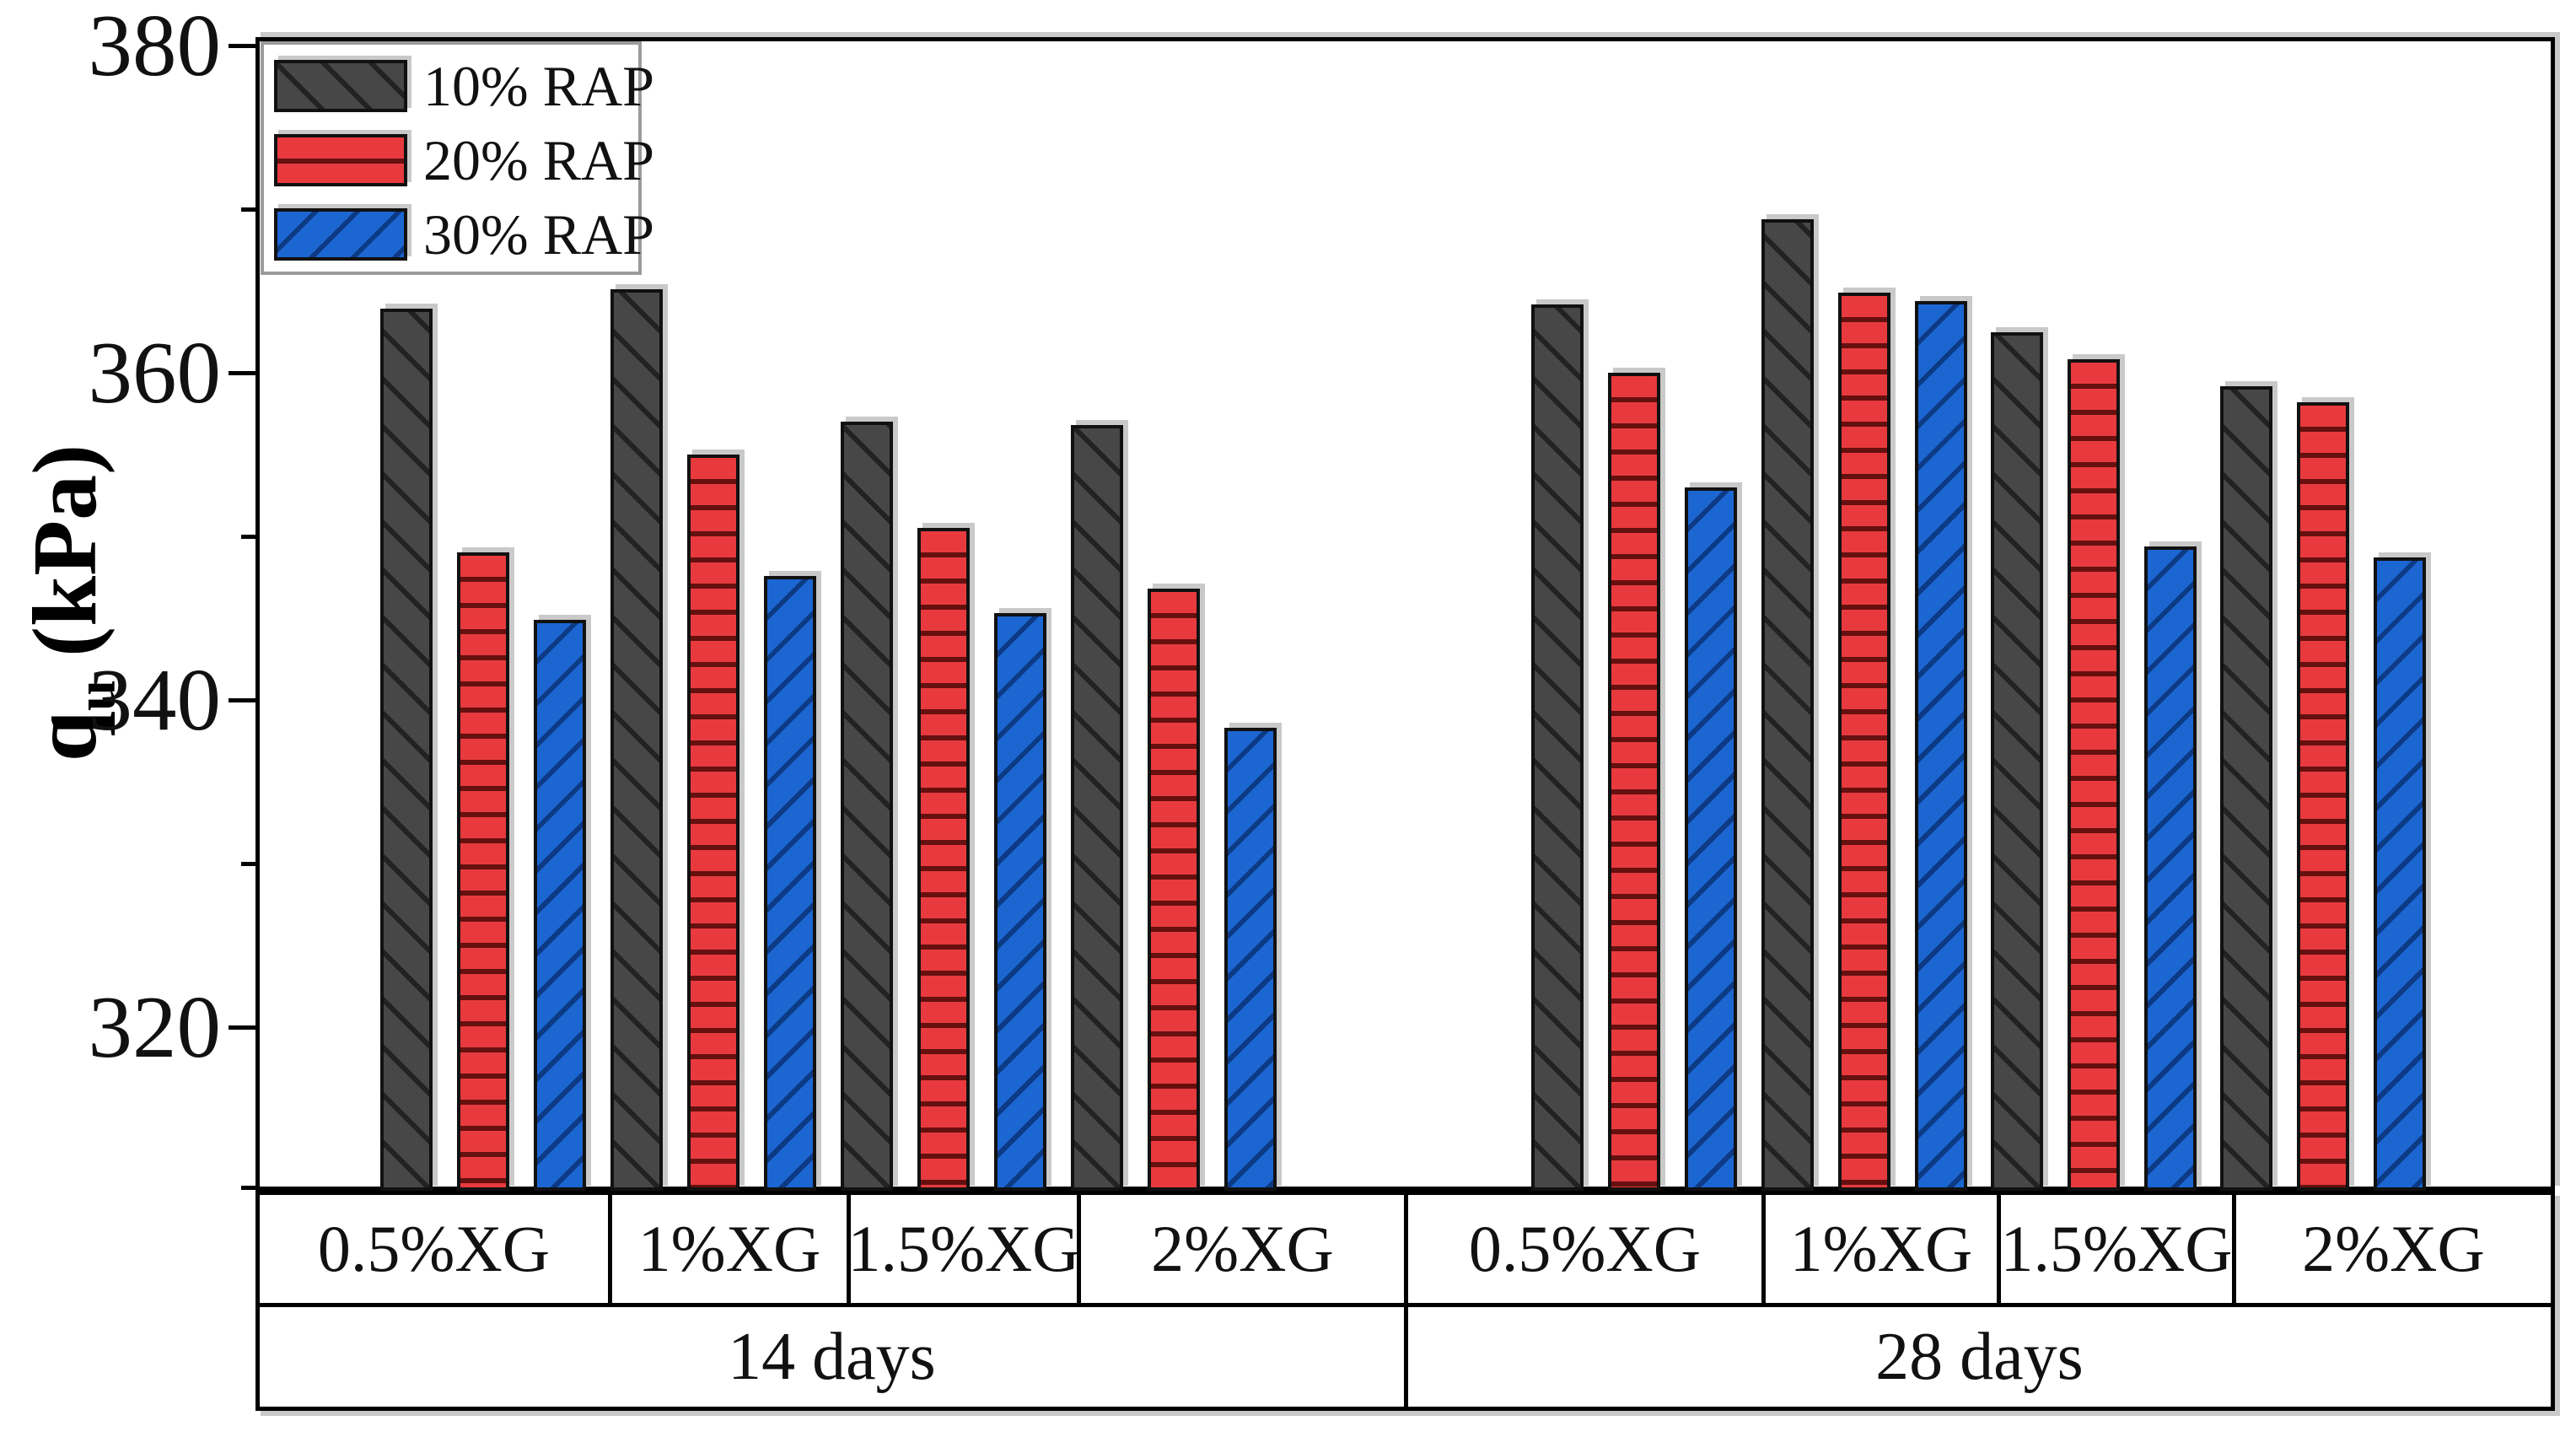 The height and width of the screenshot is (1437, 2576). What do you see at coordinates (2246, 789) in the screenshot?
I see `bar-10-rap-g8` at bounding box center [2246, 789].